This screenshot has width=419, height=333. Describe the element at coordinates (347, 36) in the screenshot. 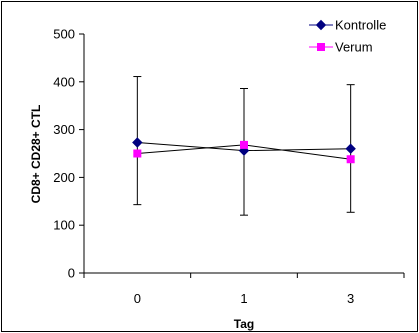

I see `legend: Kontrolle Verum` at that location.